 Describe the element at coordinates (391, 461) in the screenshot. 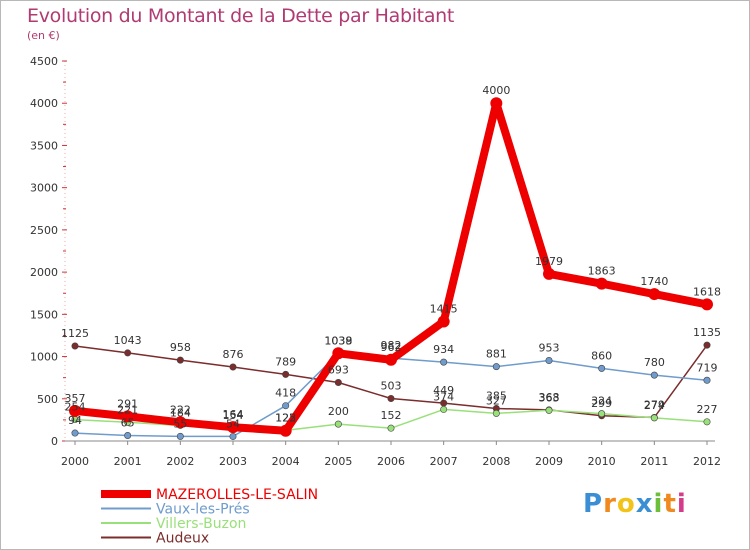

I see `x-tick-label: 2006` at that location.